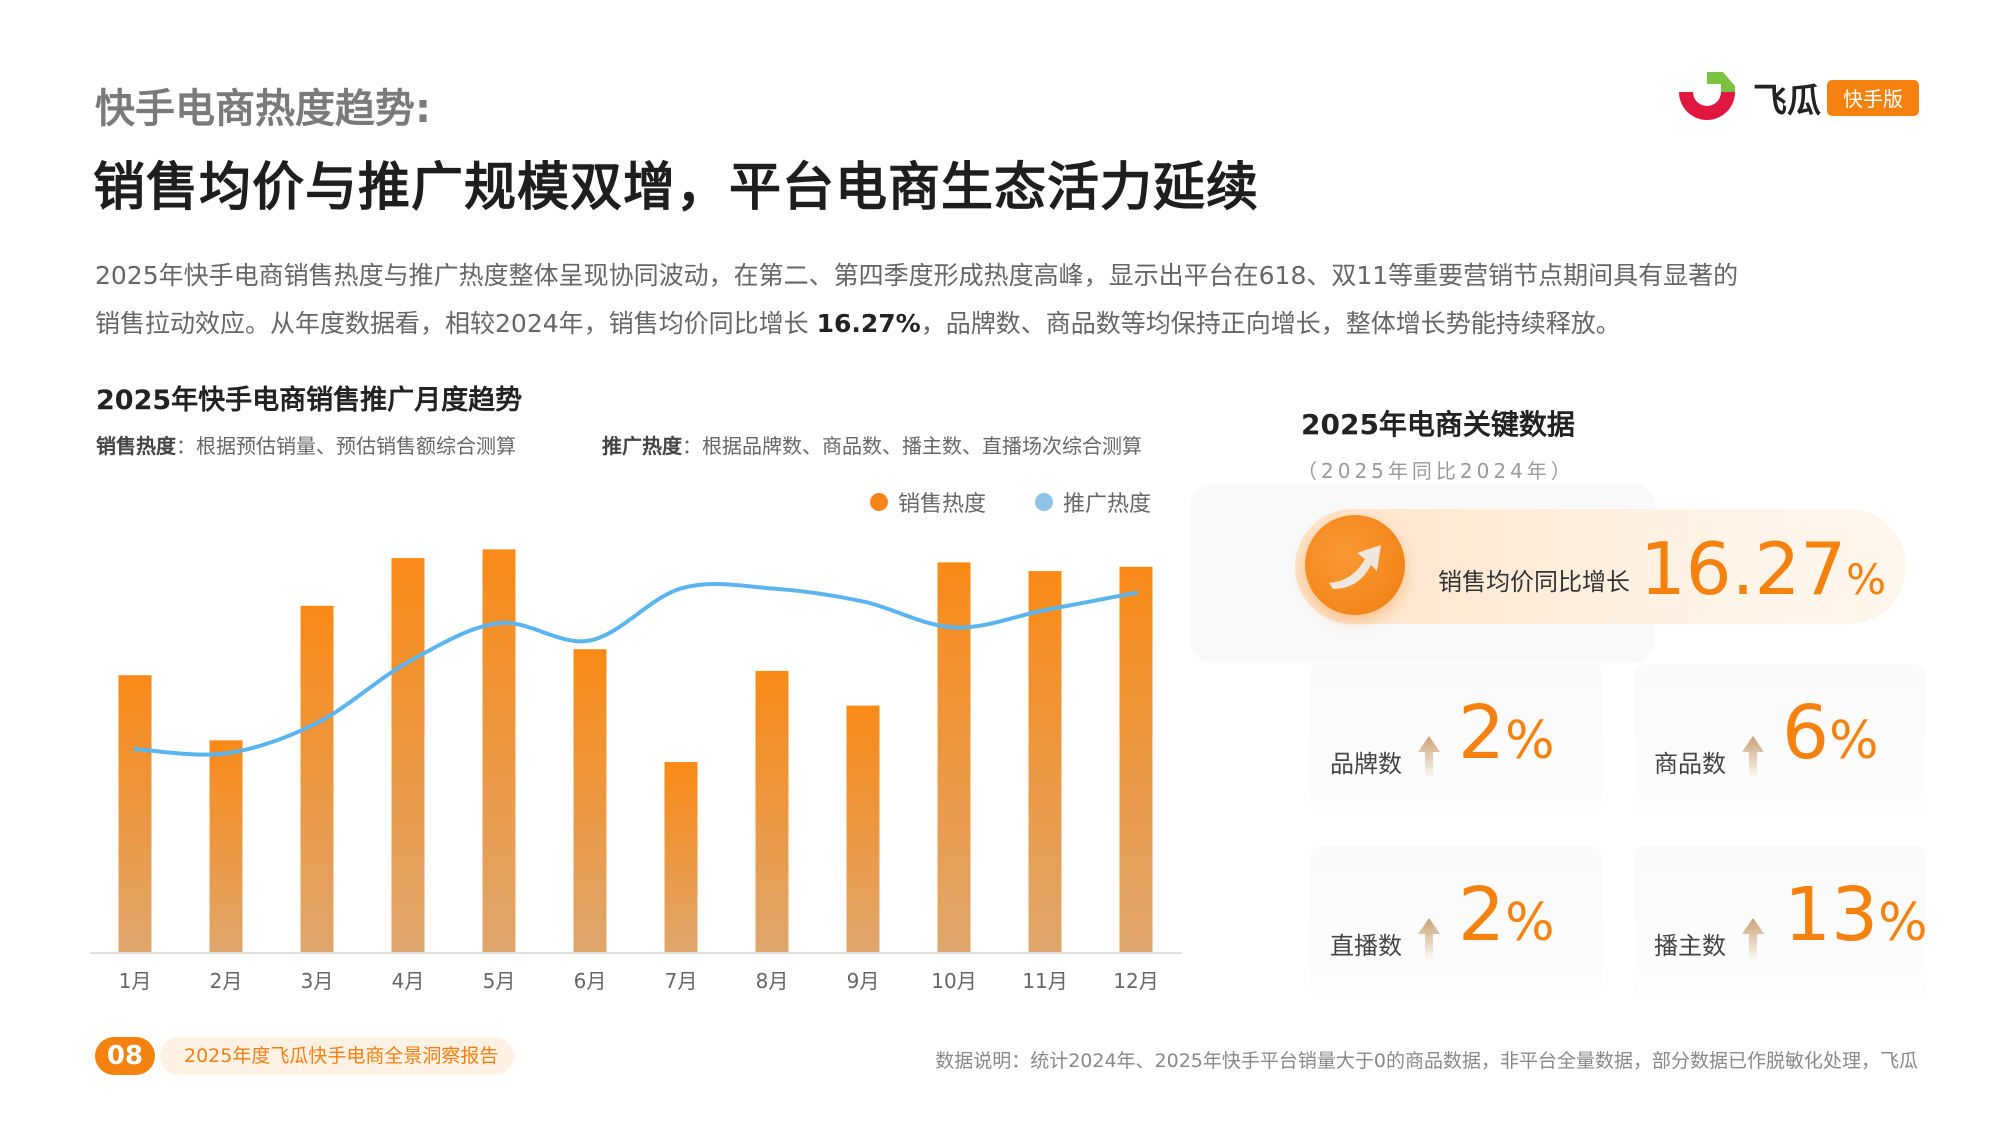 The image size is (2000, 1125). Describe the element at coordinates (1743, 569) in the screenshot. I see `value-number: 16.27` at that location.